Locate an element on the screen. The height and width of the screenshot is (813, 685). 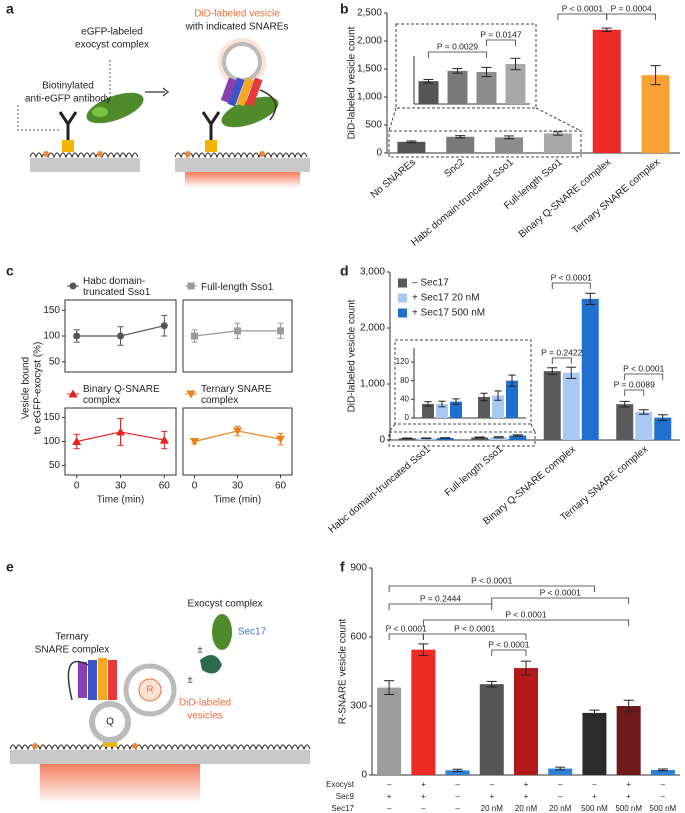
legend-label: + Sec17 20 nM is located at coordinates (446, 298).